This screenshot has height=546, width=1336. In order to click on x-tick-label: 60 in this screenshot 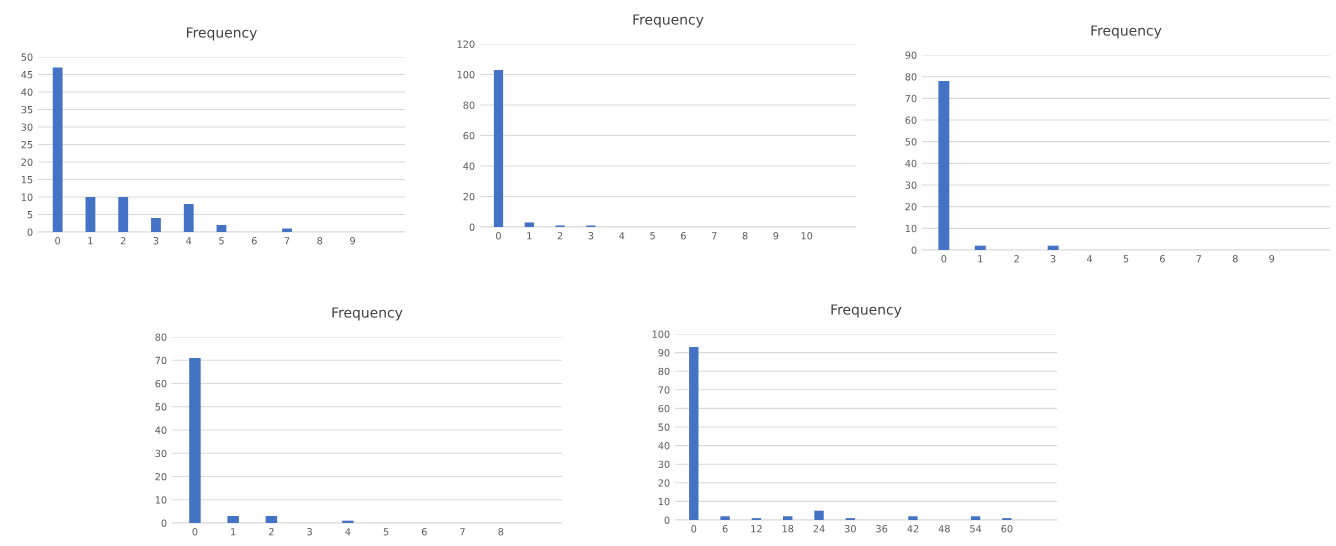, I will do `click(1007, 529)`.